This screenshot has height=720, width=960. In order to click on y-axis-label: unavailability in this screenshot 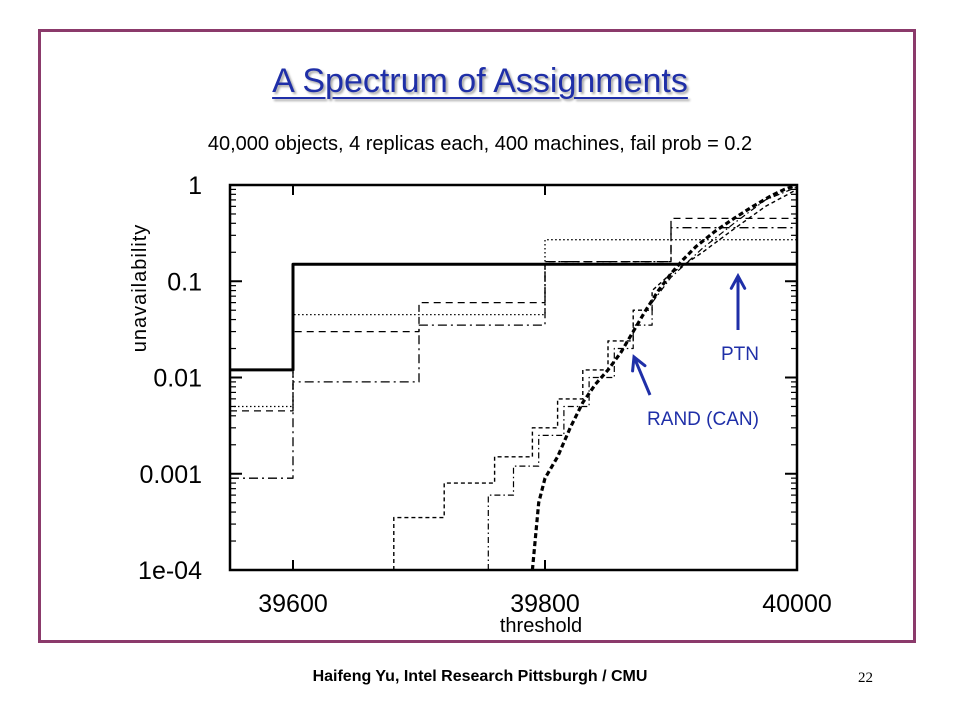, I will do `click(140, 288)`.